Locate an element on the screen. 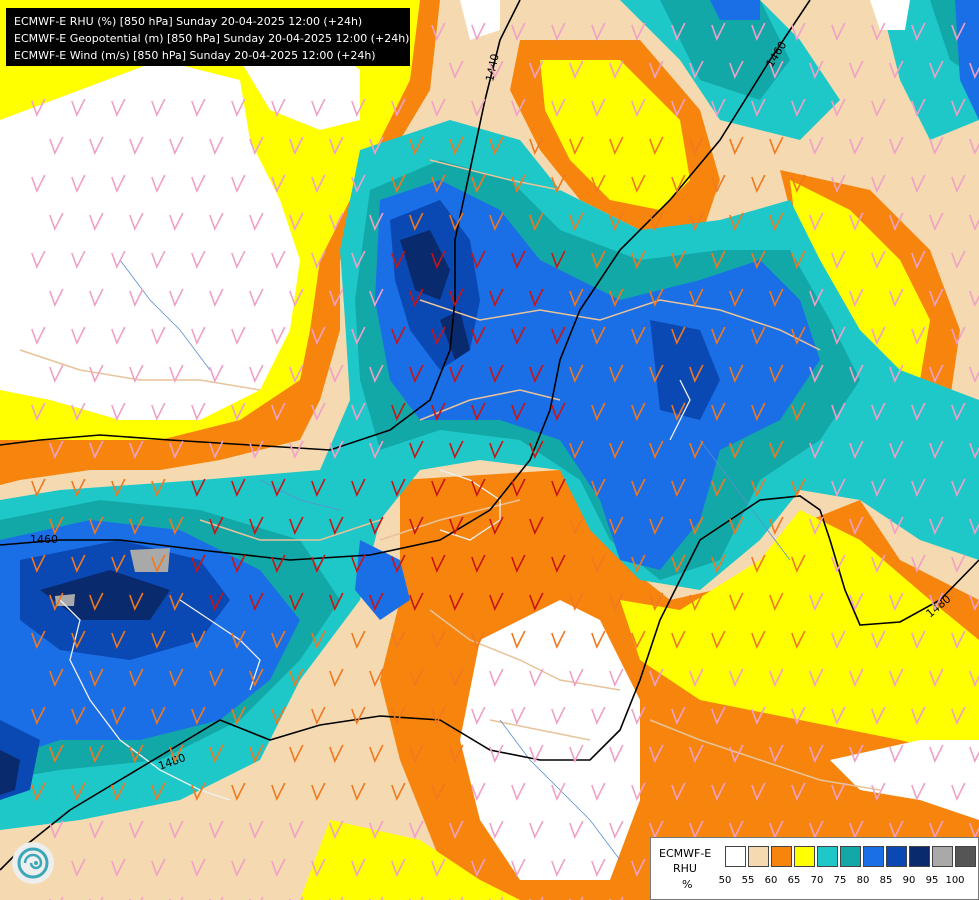  legend-tick-label: 60 is located at coordinates (771, 880).